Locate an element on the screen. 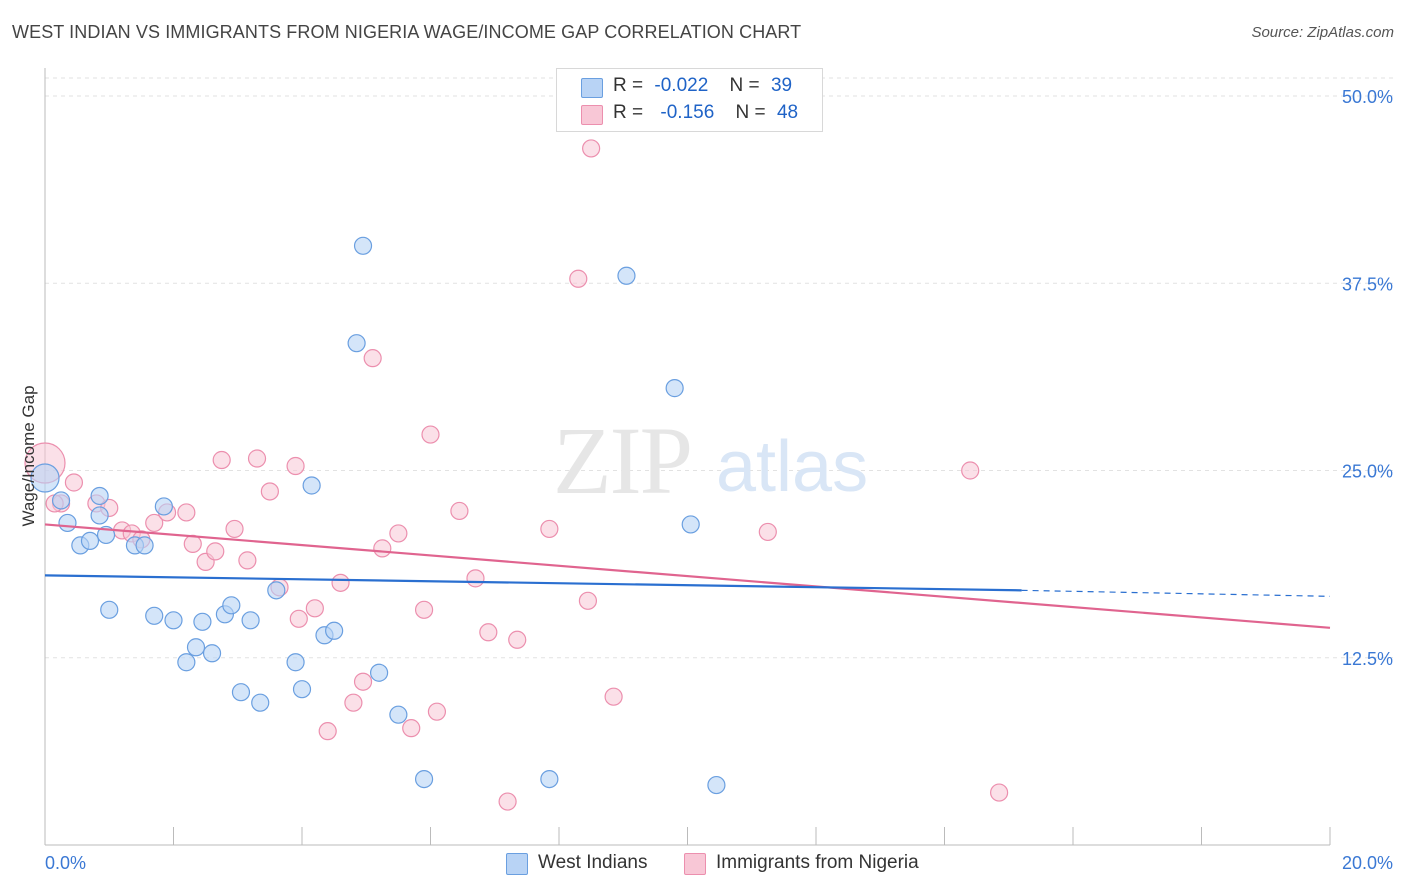 The width and height of the screenshot is (1406, 892). legend-r-value: -0.022 is located at coordinates (681, 85).